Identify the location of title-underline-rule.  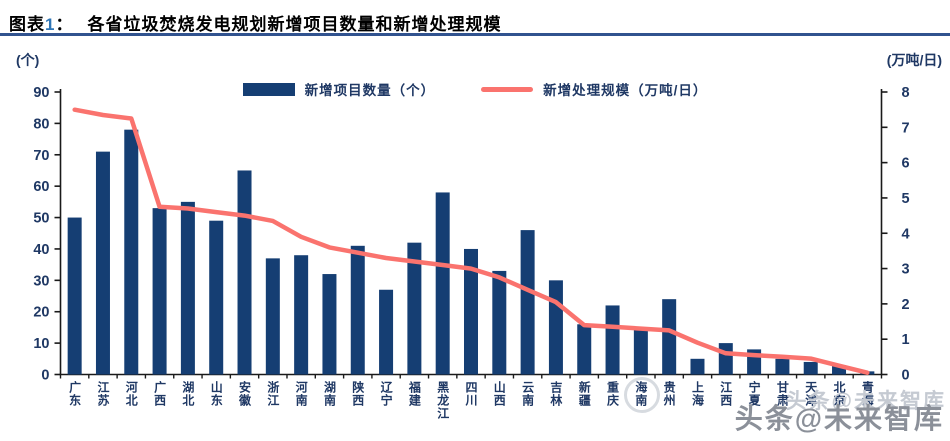
(475, 34).